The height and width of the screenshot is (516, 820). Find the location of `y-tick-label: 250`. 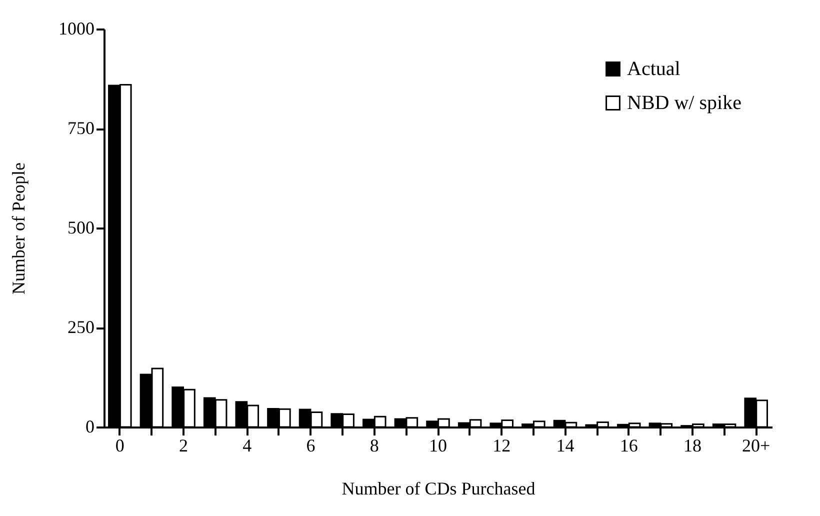

y-tick-label: 250 is located at coordinates (81, 327).